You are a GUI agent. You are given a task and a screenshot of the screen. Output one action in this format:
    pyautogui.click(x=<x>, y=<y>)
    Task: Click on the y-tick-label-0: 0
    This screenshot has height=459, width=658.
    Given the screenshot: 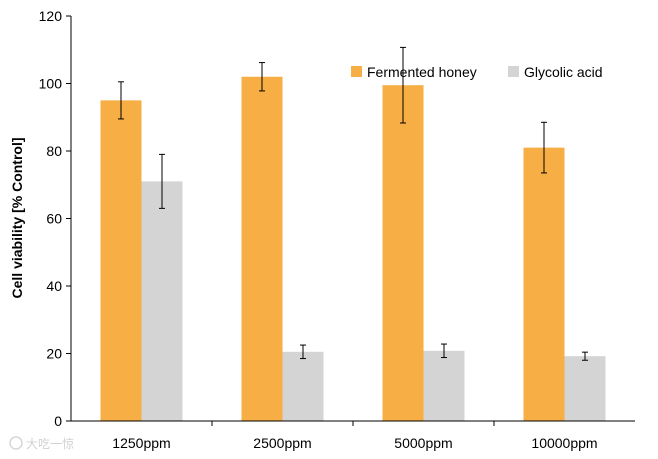 What is the action you would take?
    pyautogui.click(x=58, y=421)
    